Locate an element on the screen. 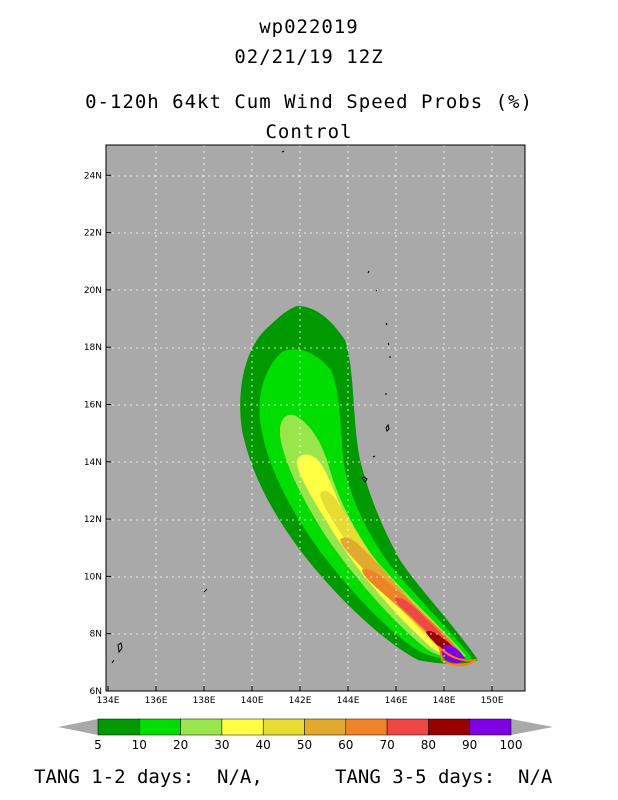 This screenshot has width=618, height=800. lat-tick-label: 14N is located at coordinates (93, 463).